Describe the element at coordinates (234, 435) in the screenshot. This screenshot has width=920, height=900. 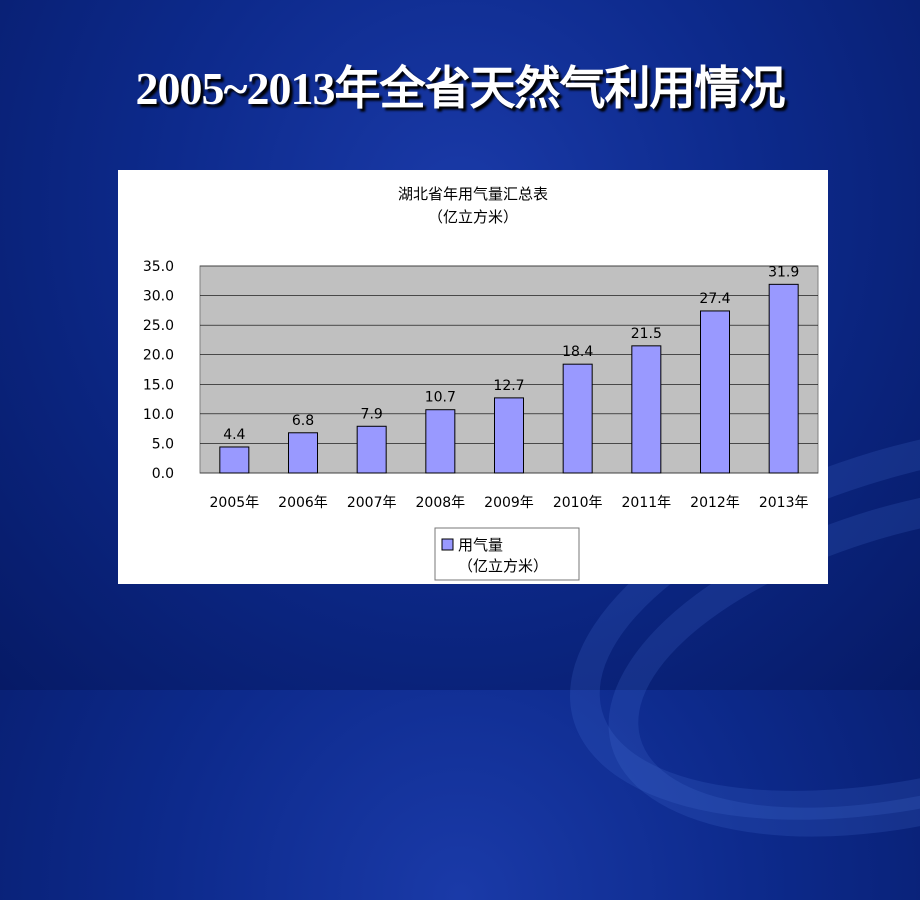
I see `data-label: 4.4` at that location.